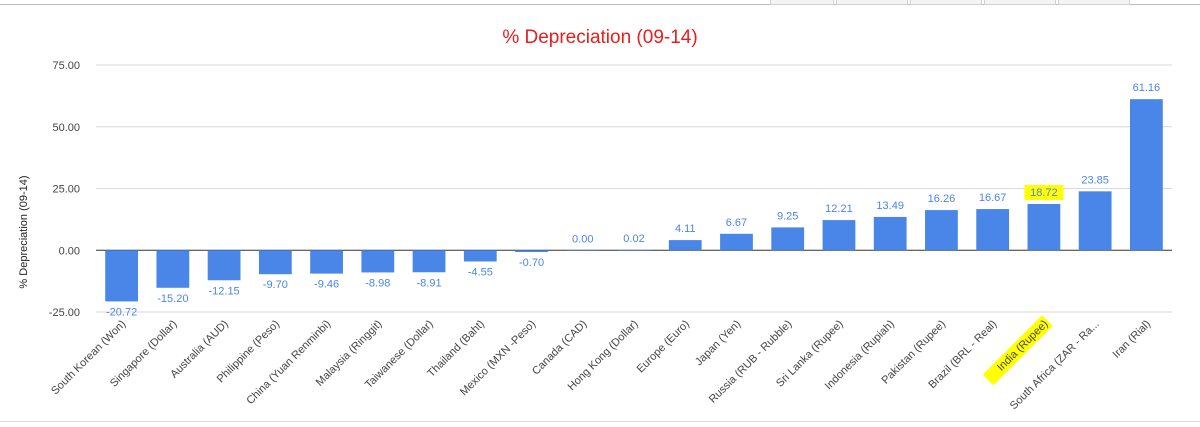  Describe the element at coordinates (942, 199) in the screenshot. I see `value-label: 16.26` at that location.